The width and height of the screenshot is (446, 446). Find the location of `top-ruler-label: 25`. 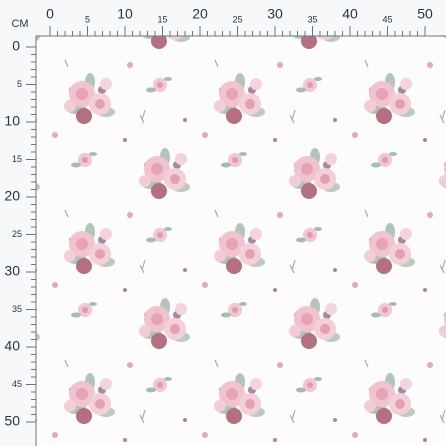

top-ruler-label: 25 is located at coordinates (237, 19).